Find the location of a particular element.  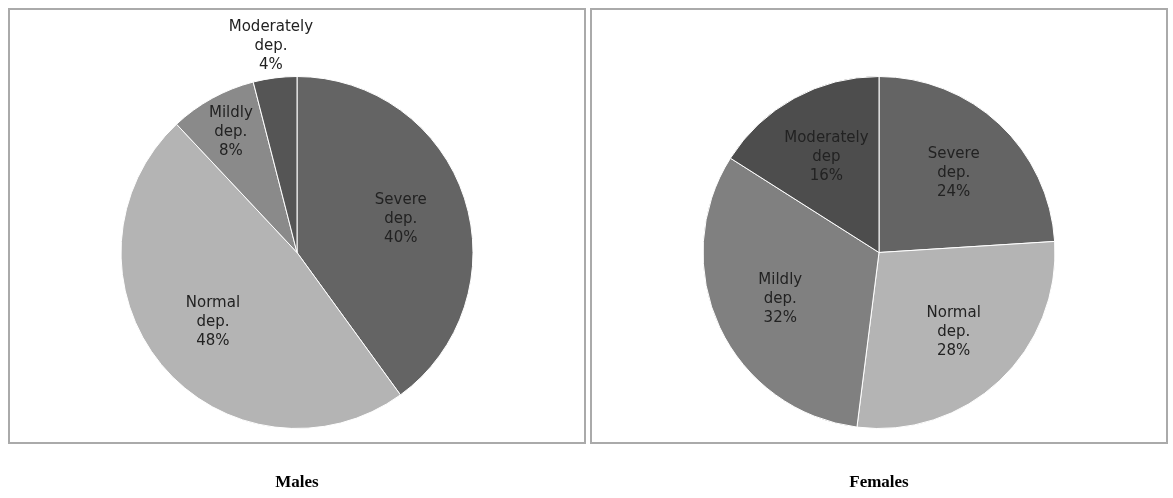

data-label: 40% is located at coordinates (401, 236).